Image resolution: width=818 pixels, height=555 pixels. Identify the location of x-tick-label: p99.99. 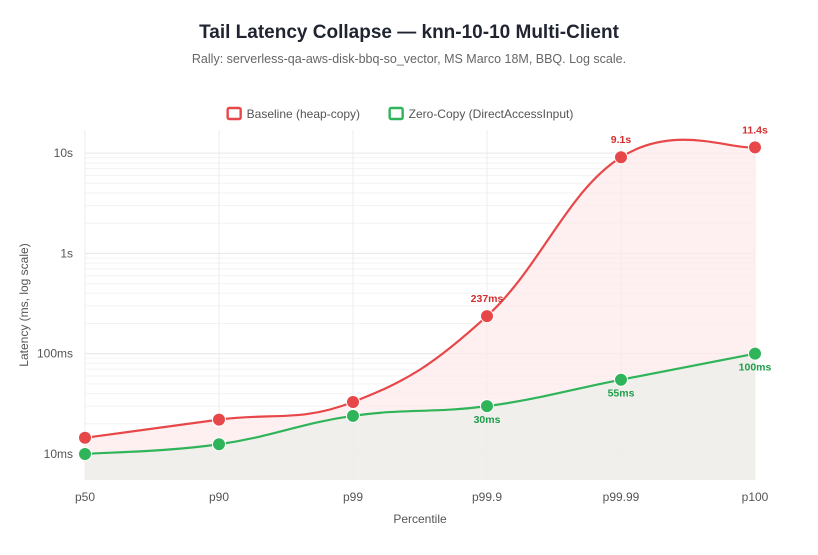
(621, 497).